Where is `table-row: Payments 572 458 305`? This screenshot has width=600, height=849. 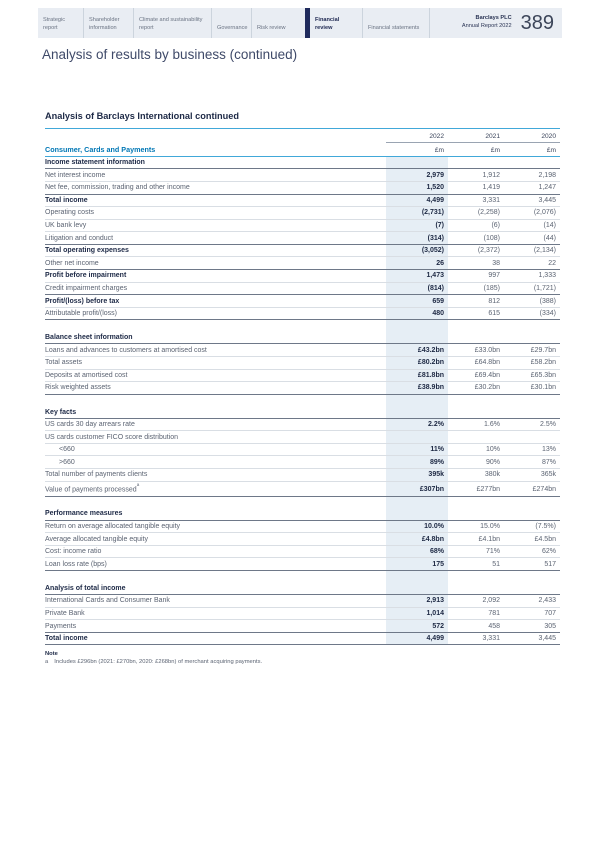 table-row: Payments 572 458 305 is located at coordinates (302, 626).